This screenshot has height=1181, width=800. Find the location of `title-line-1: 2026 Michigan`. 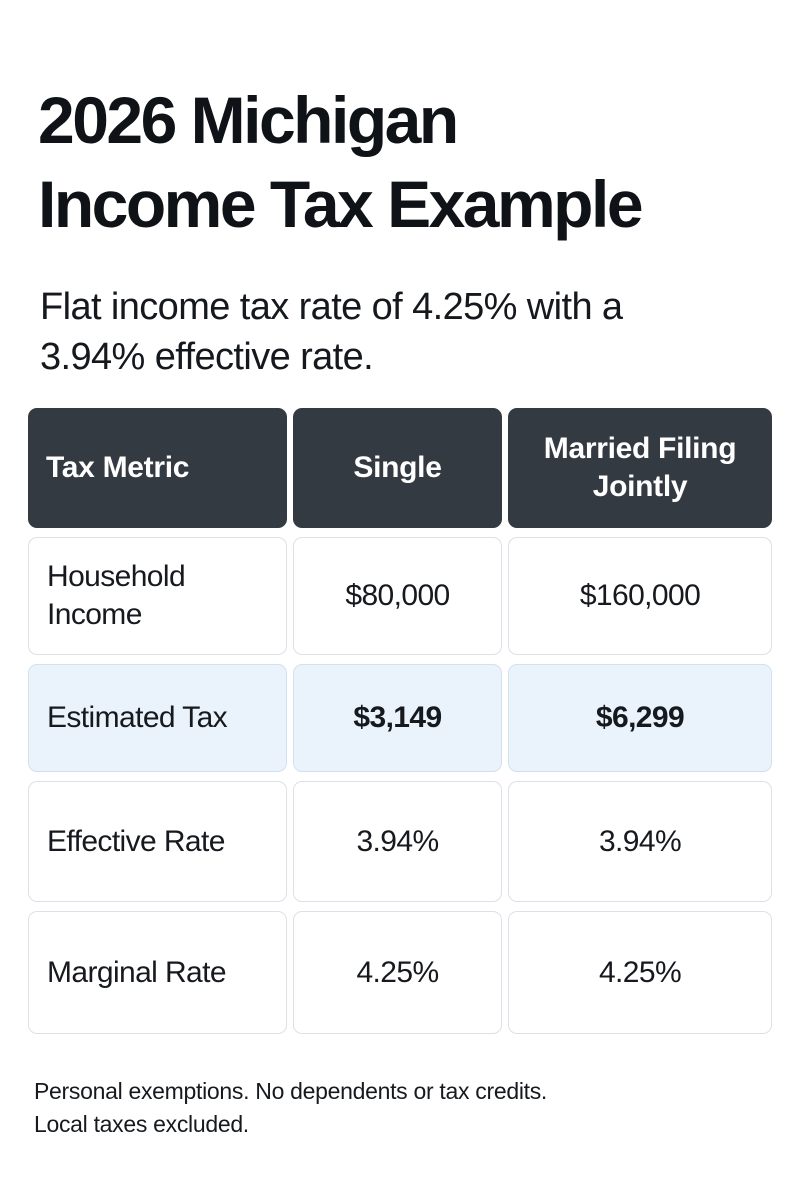

title-line-1: 2026 Michigan is located at coordinates (248, 120).